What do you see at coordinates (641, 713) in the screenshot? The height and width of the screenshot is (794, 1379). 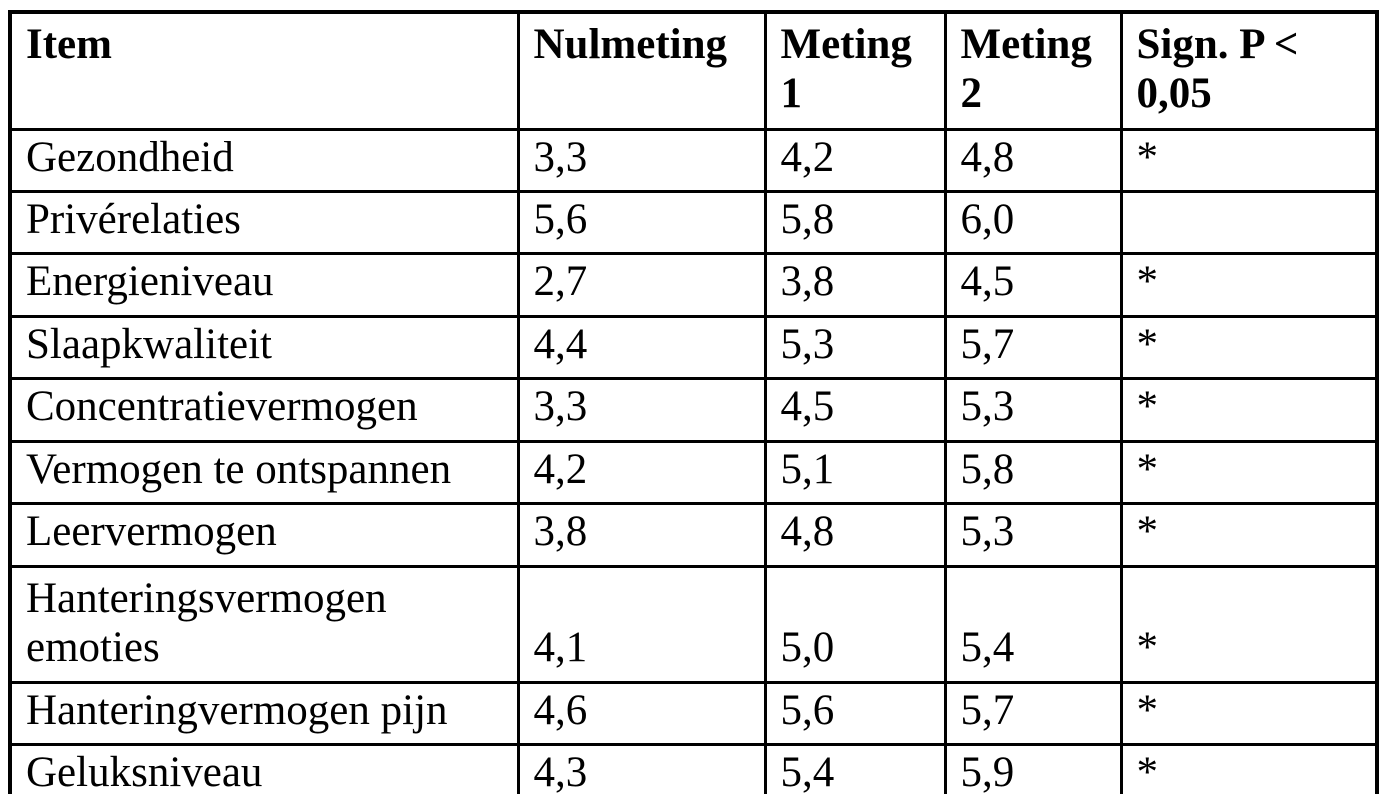 I see `nulmeting-cell: 4,6` at bounding box center [641, 713].